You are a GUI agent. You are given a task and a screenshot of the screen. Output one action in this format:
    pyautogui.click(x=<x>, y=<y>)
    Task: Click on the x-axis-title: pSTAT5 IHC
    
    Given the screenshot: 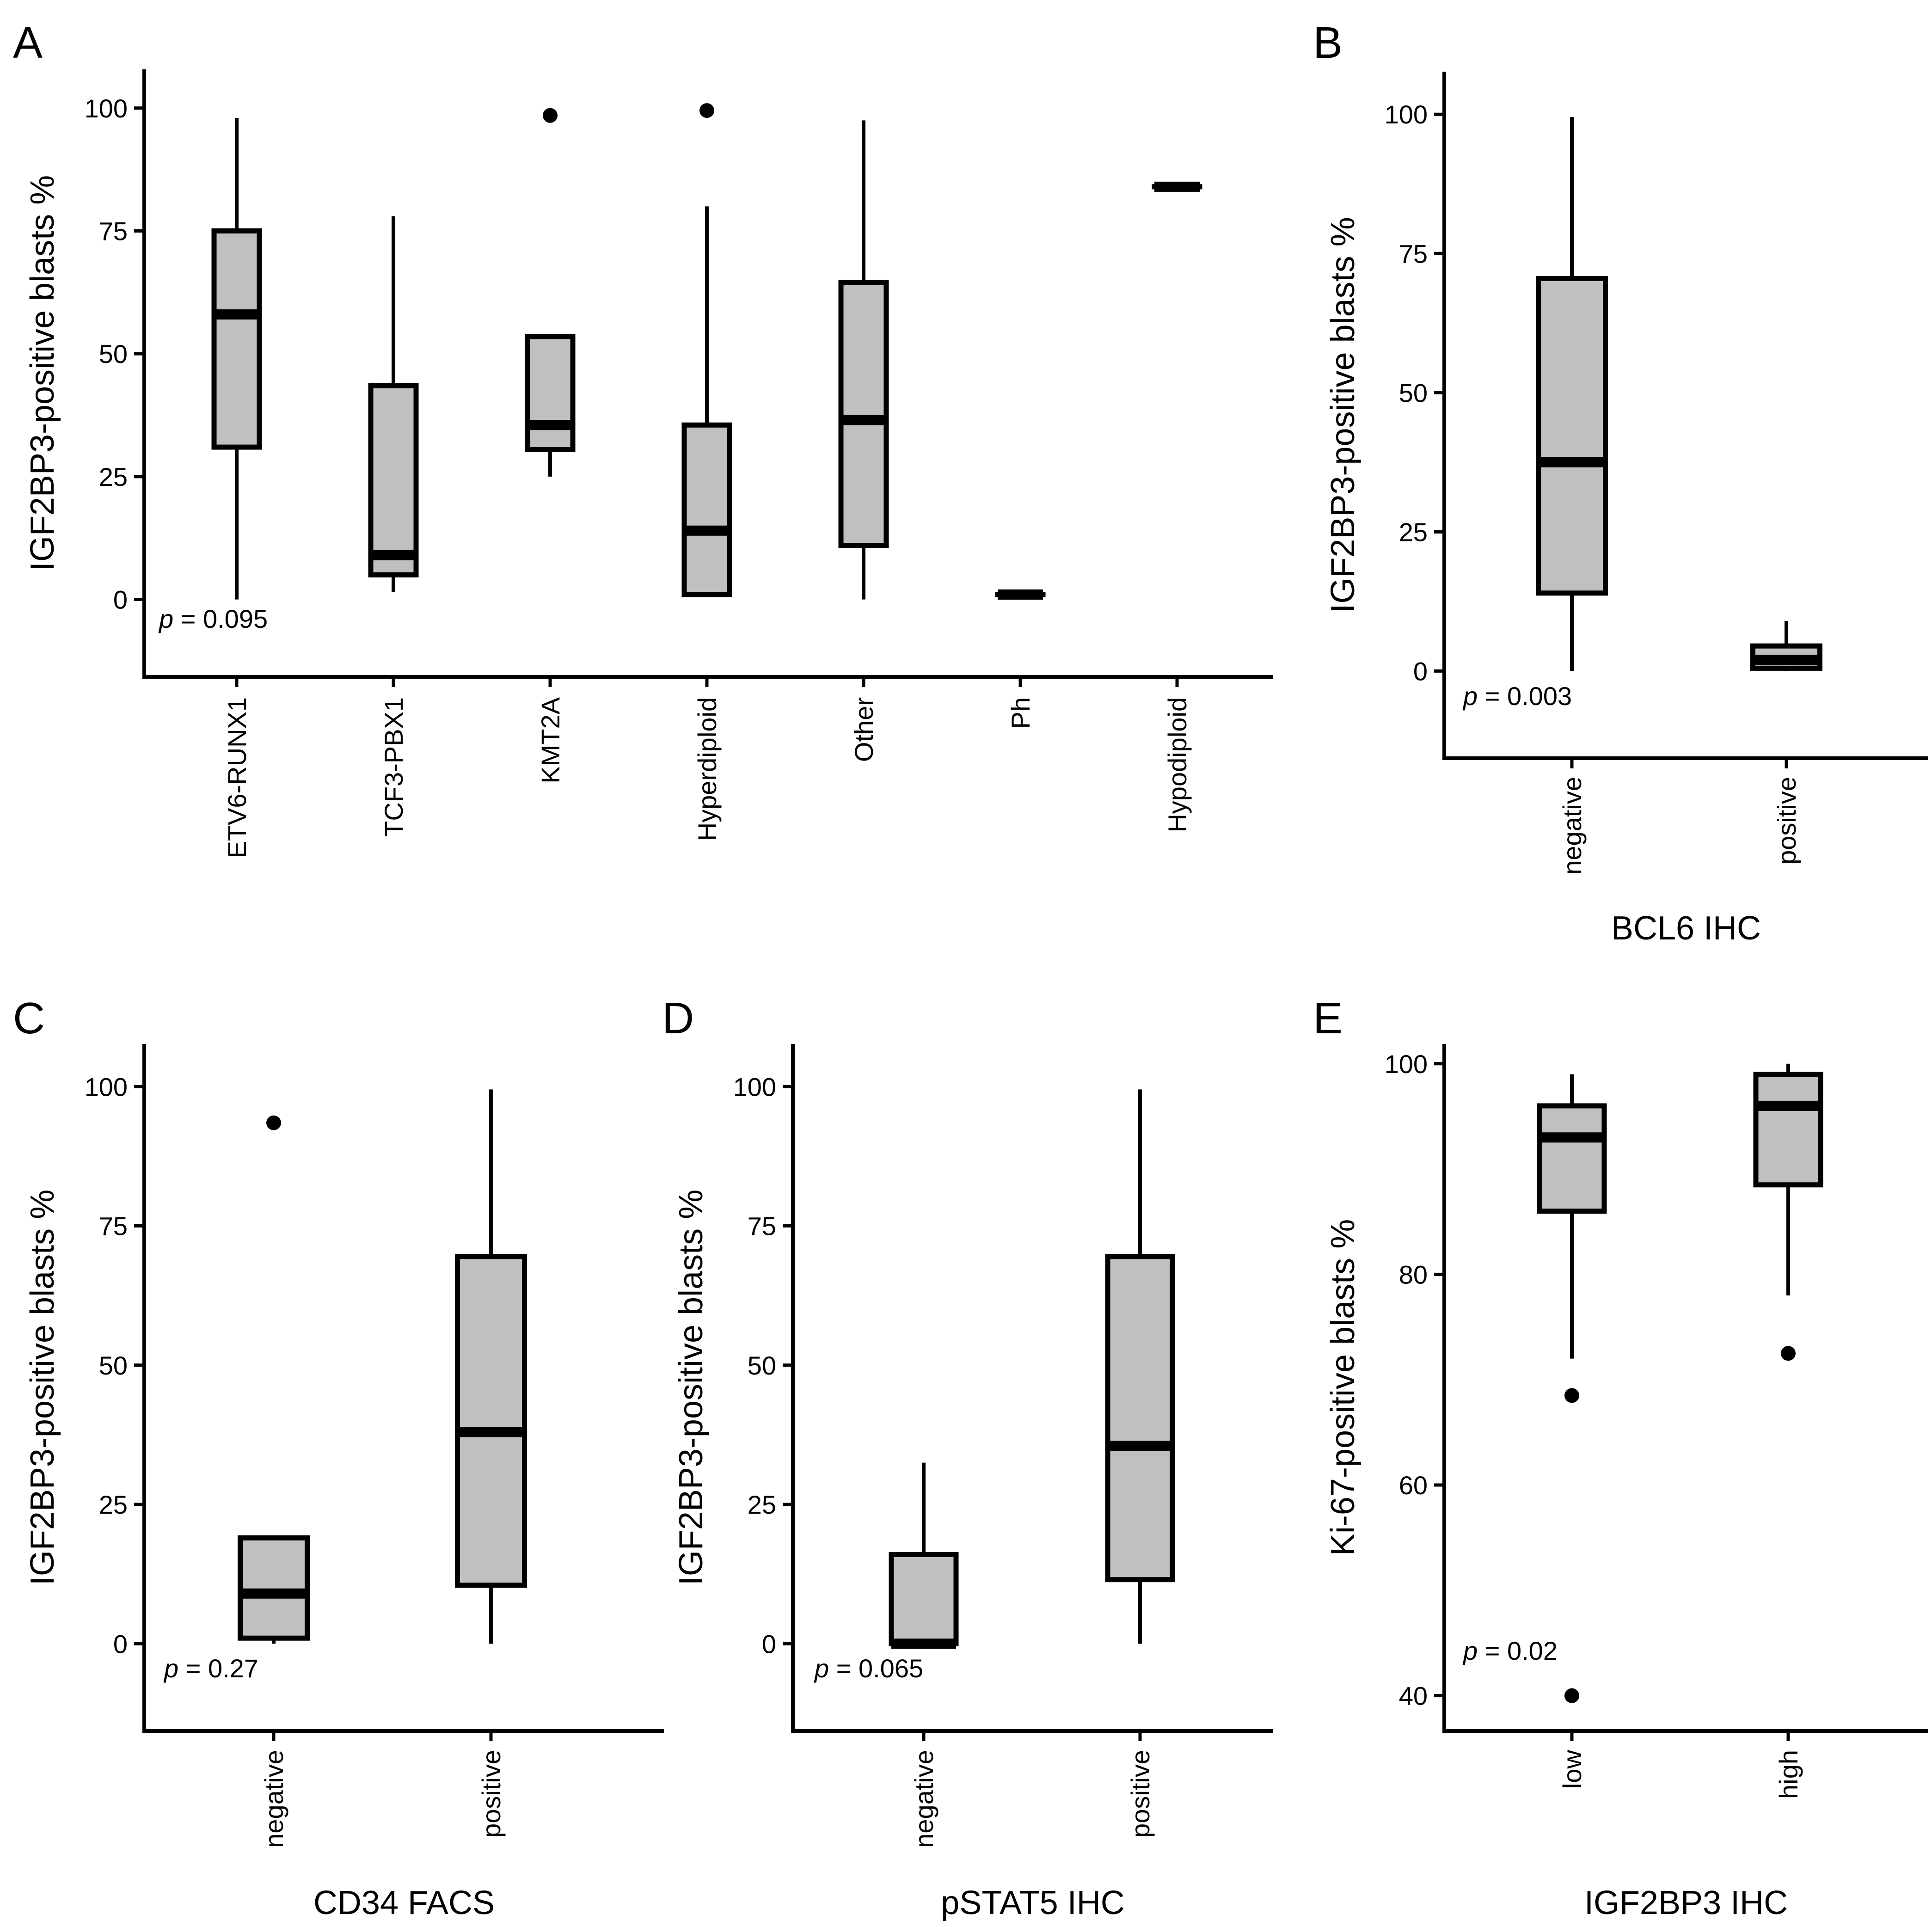 What is the action you would take?
    pyautogui.click(x=1032, y=1902)
    